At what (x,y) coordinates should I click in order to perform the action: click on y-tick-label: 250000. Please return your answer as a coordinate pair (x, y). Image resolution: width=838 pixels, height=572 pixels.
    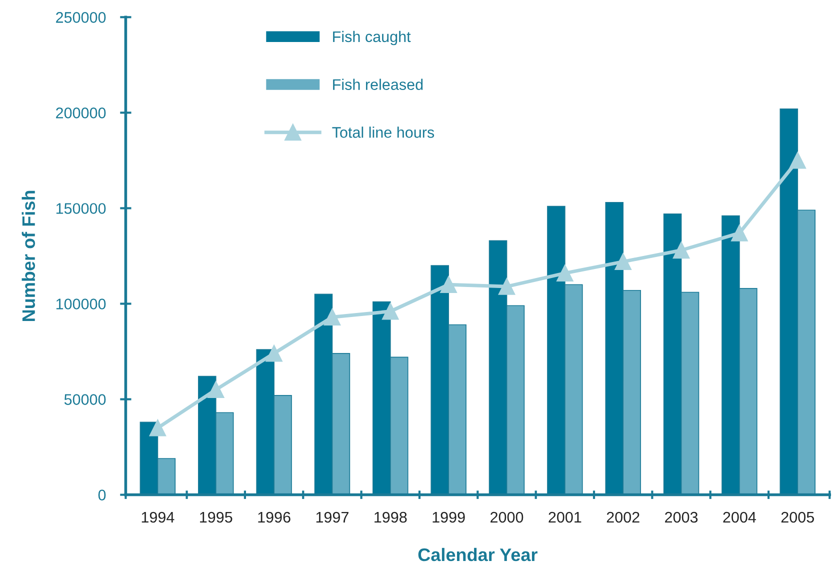
    Looking at the image, I should click on (81, 17).